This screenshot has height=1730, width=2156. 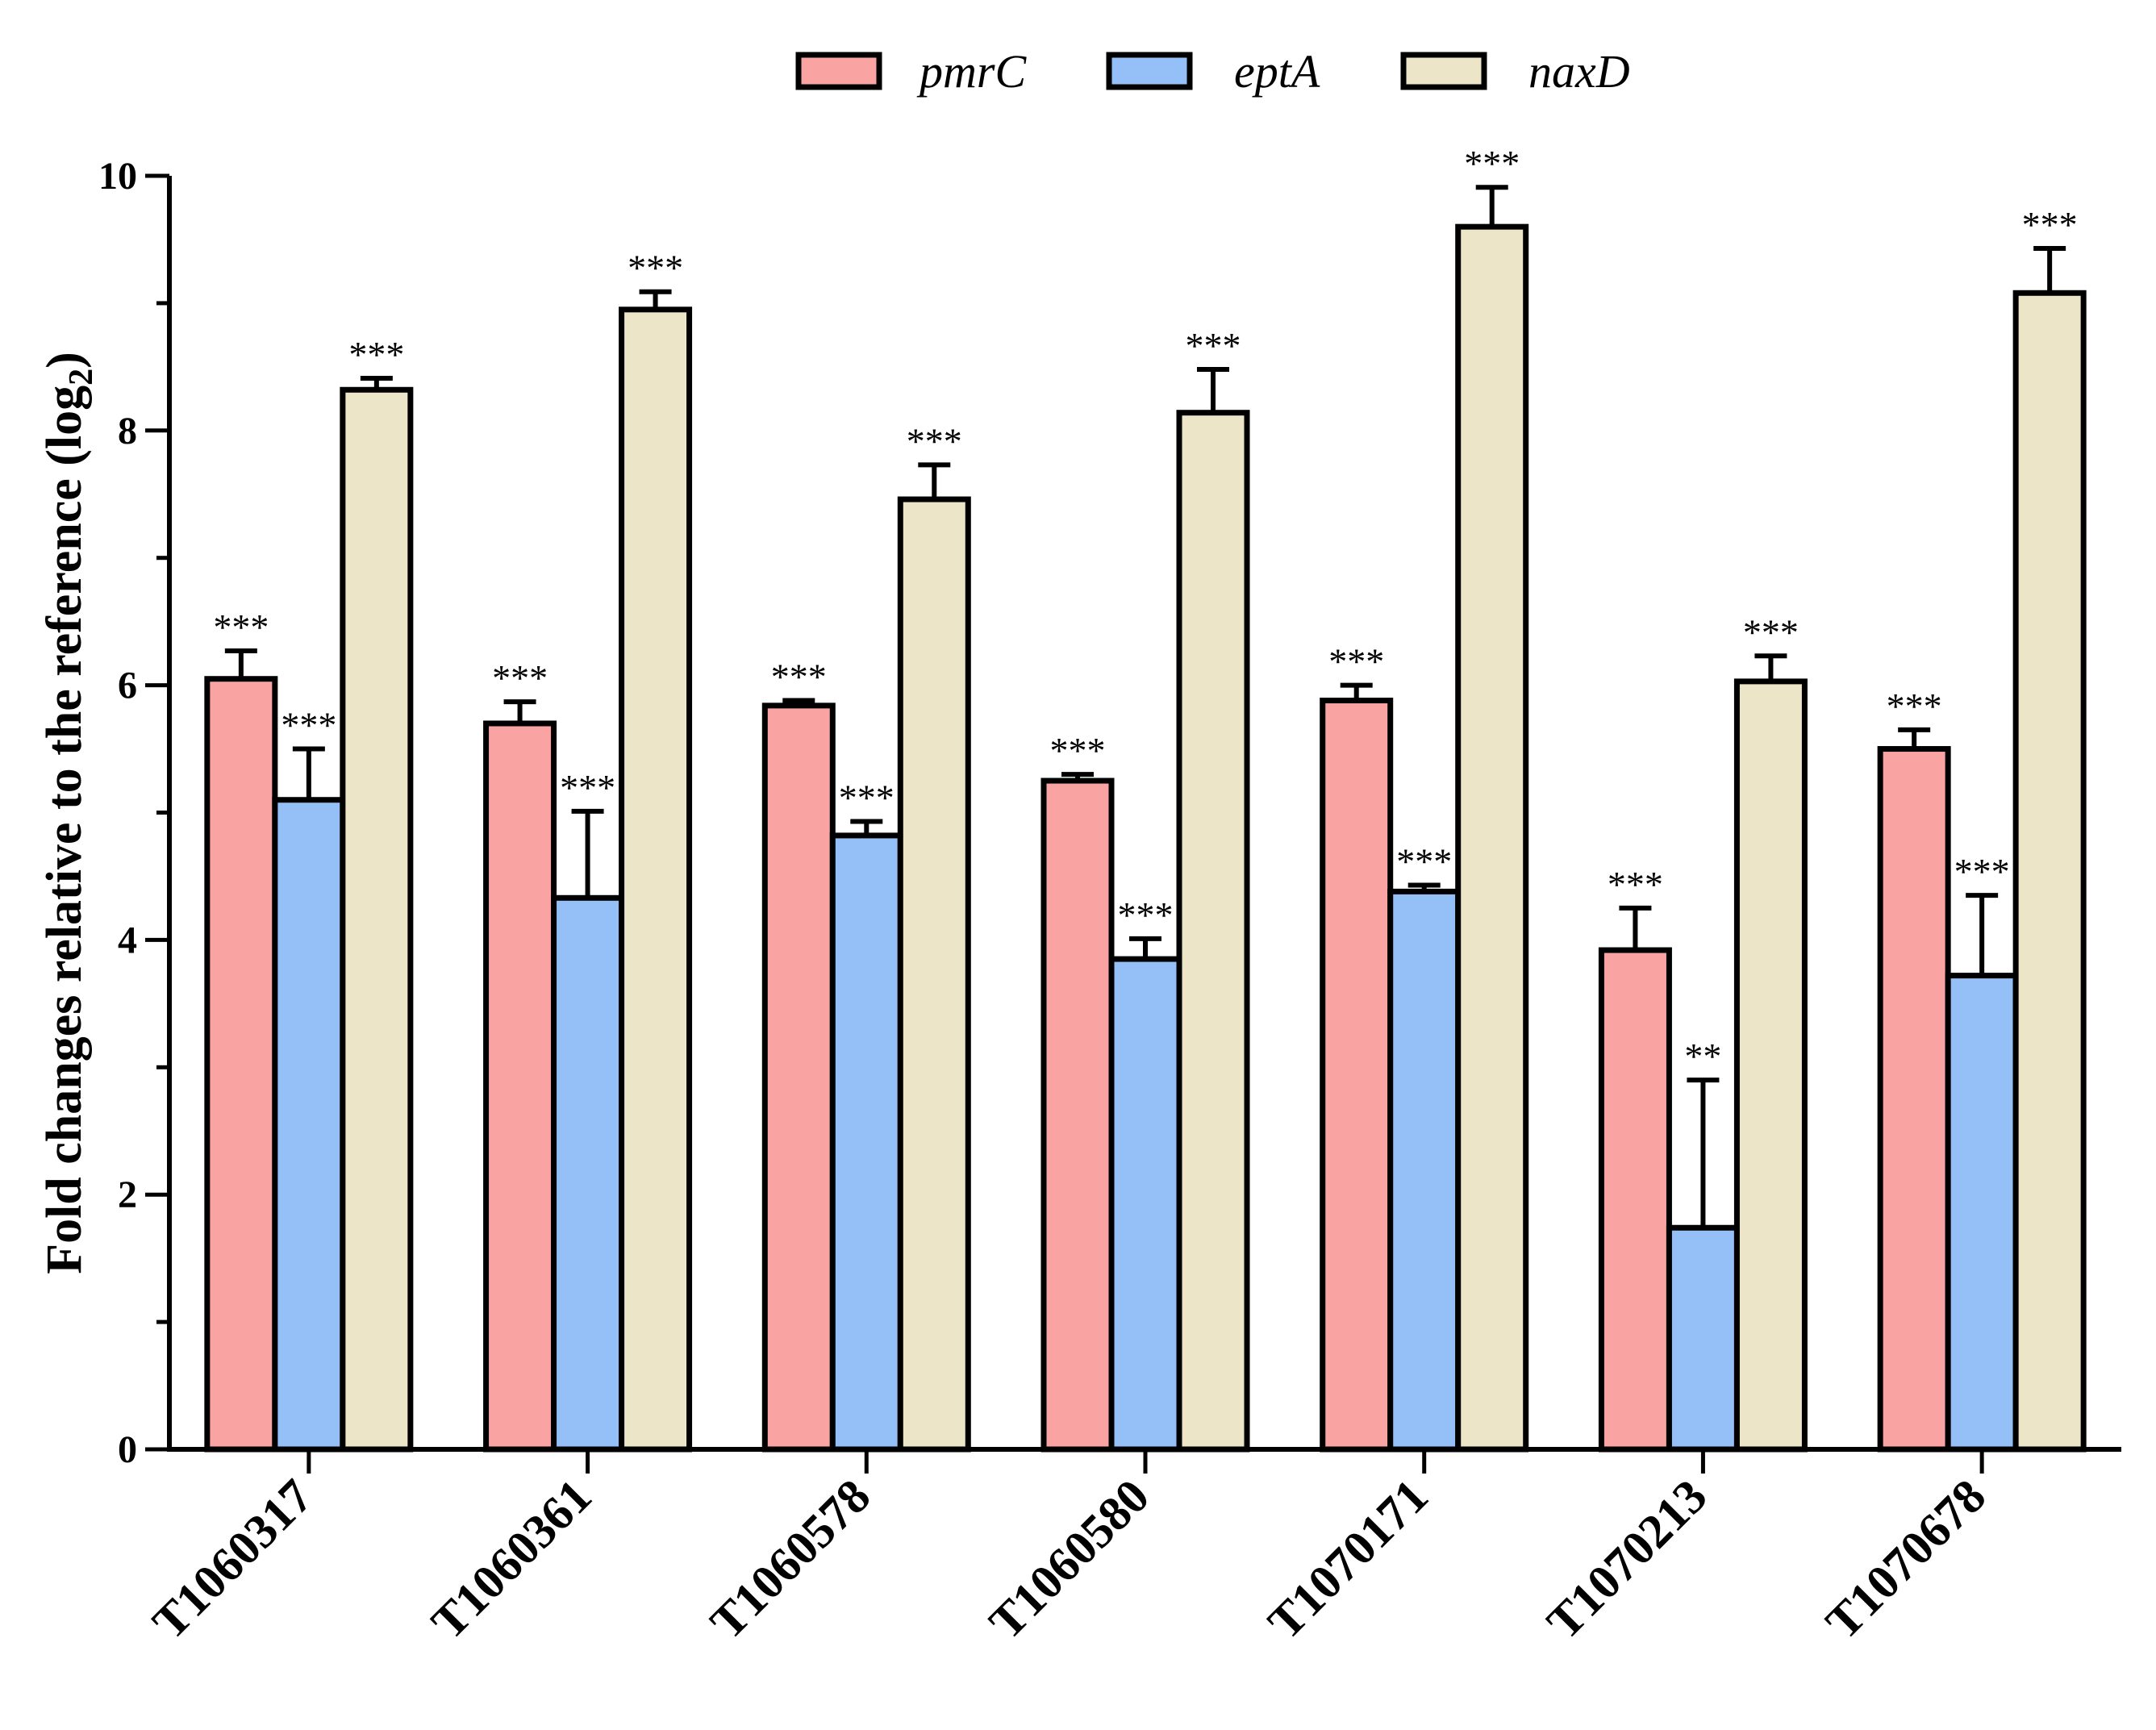 What do you see at coordinates (233, 1559) in the screenshot?
I see `x-tick-label: T1060317` at bounding box center [233, 1559].